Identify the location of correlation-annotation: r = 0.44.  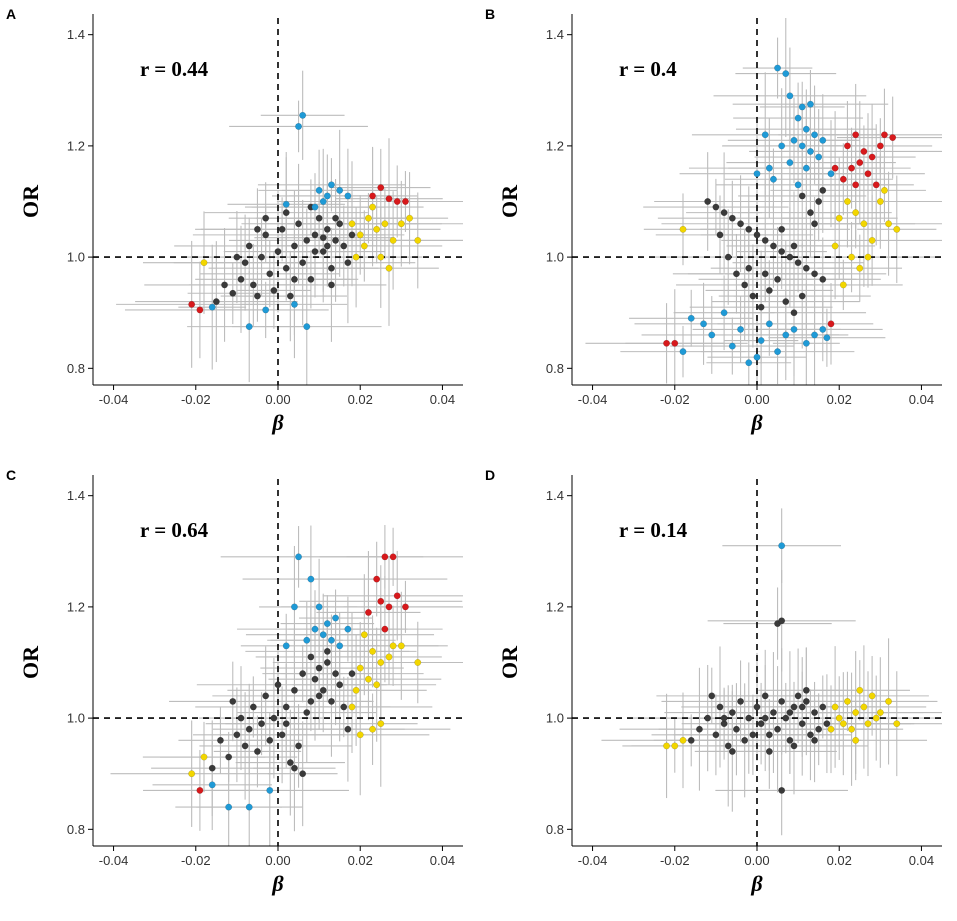
(174, 69).